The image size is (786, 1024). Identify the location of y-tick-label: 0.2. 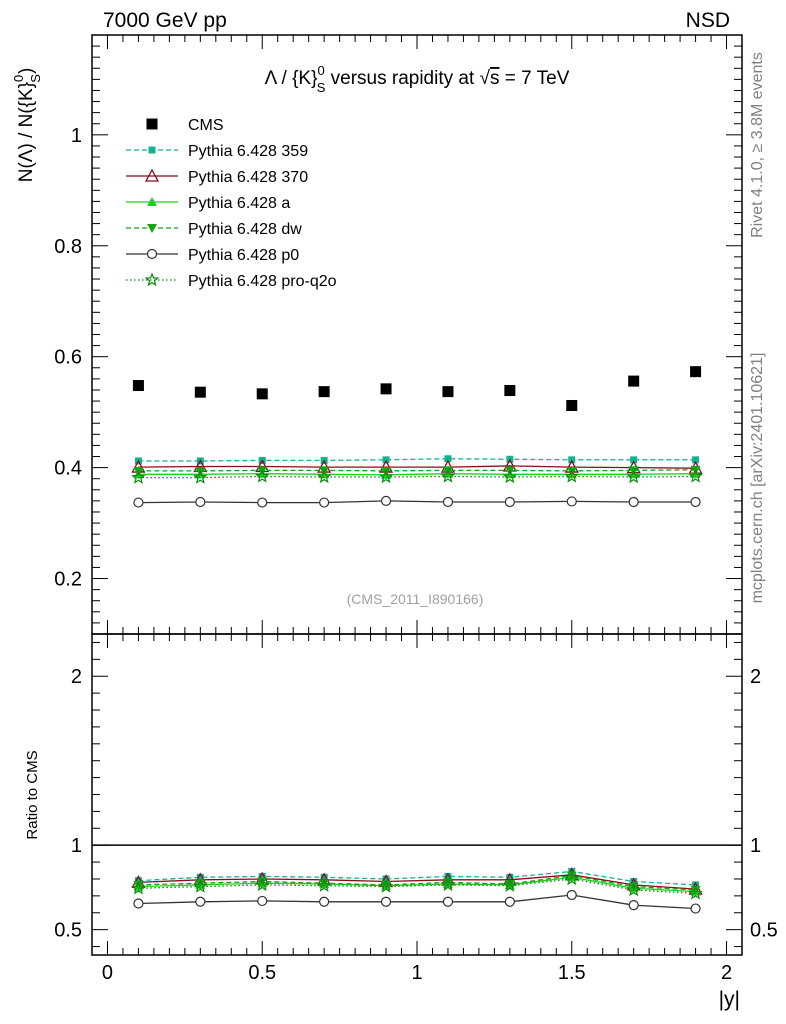
(68, 580).